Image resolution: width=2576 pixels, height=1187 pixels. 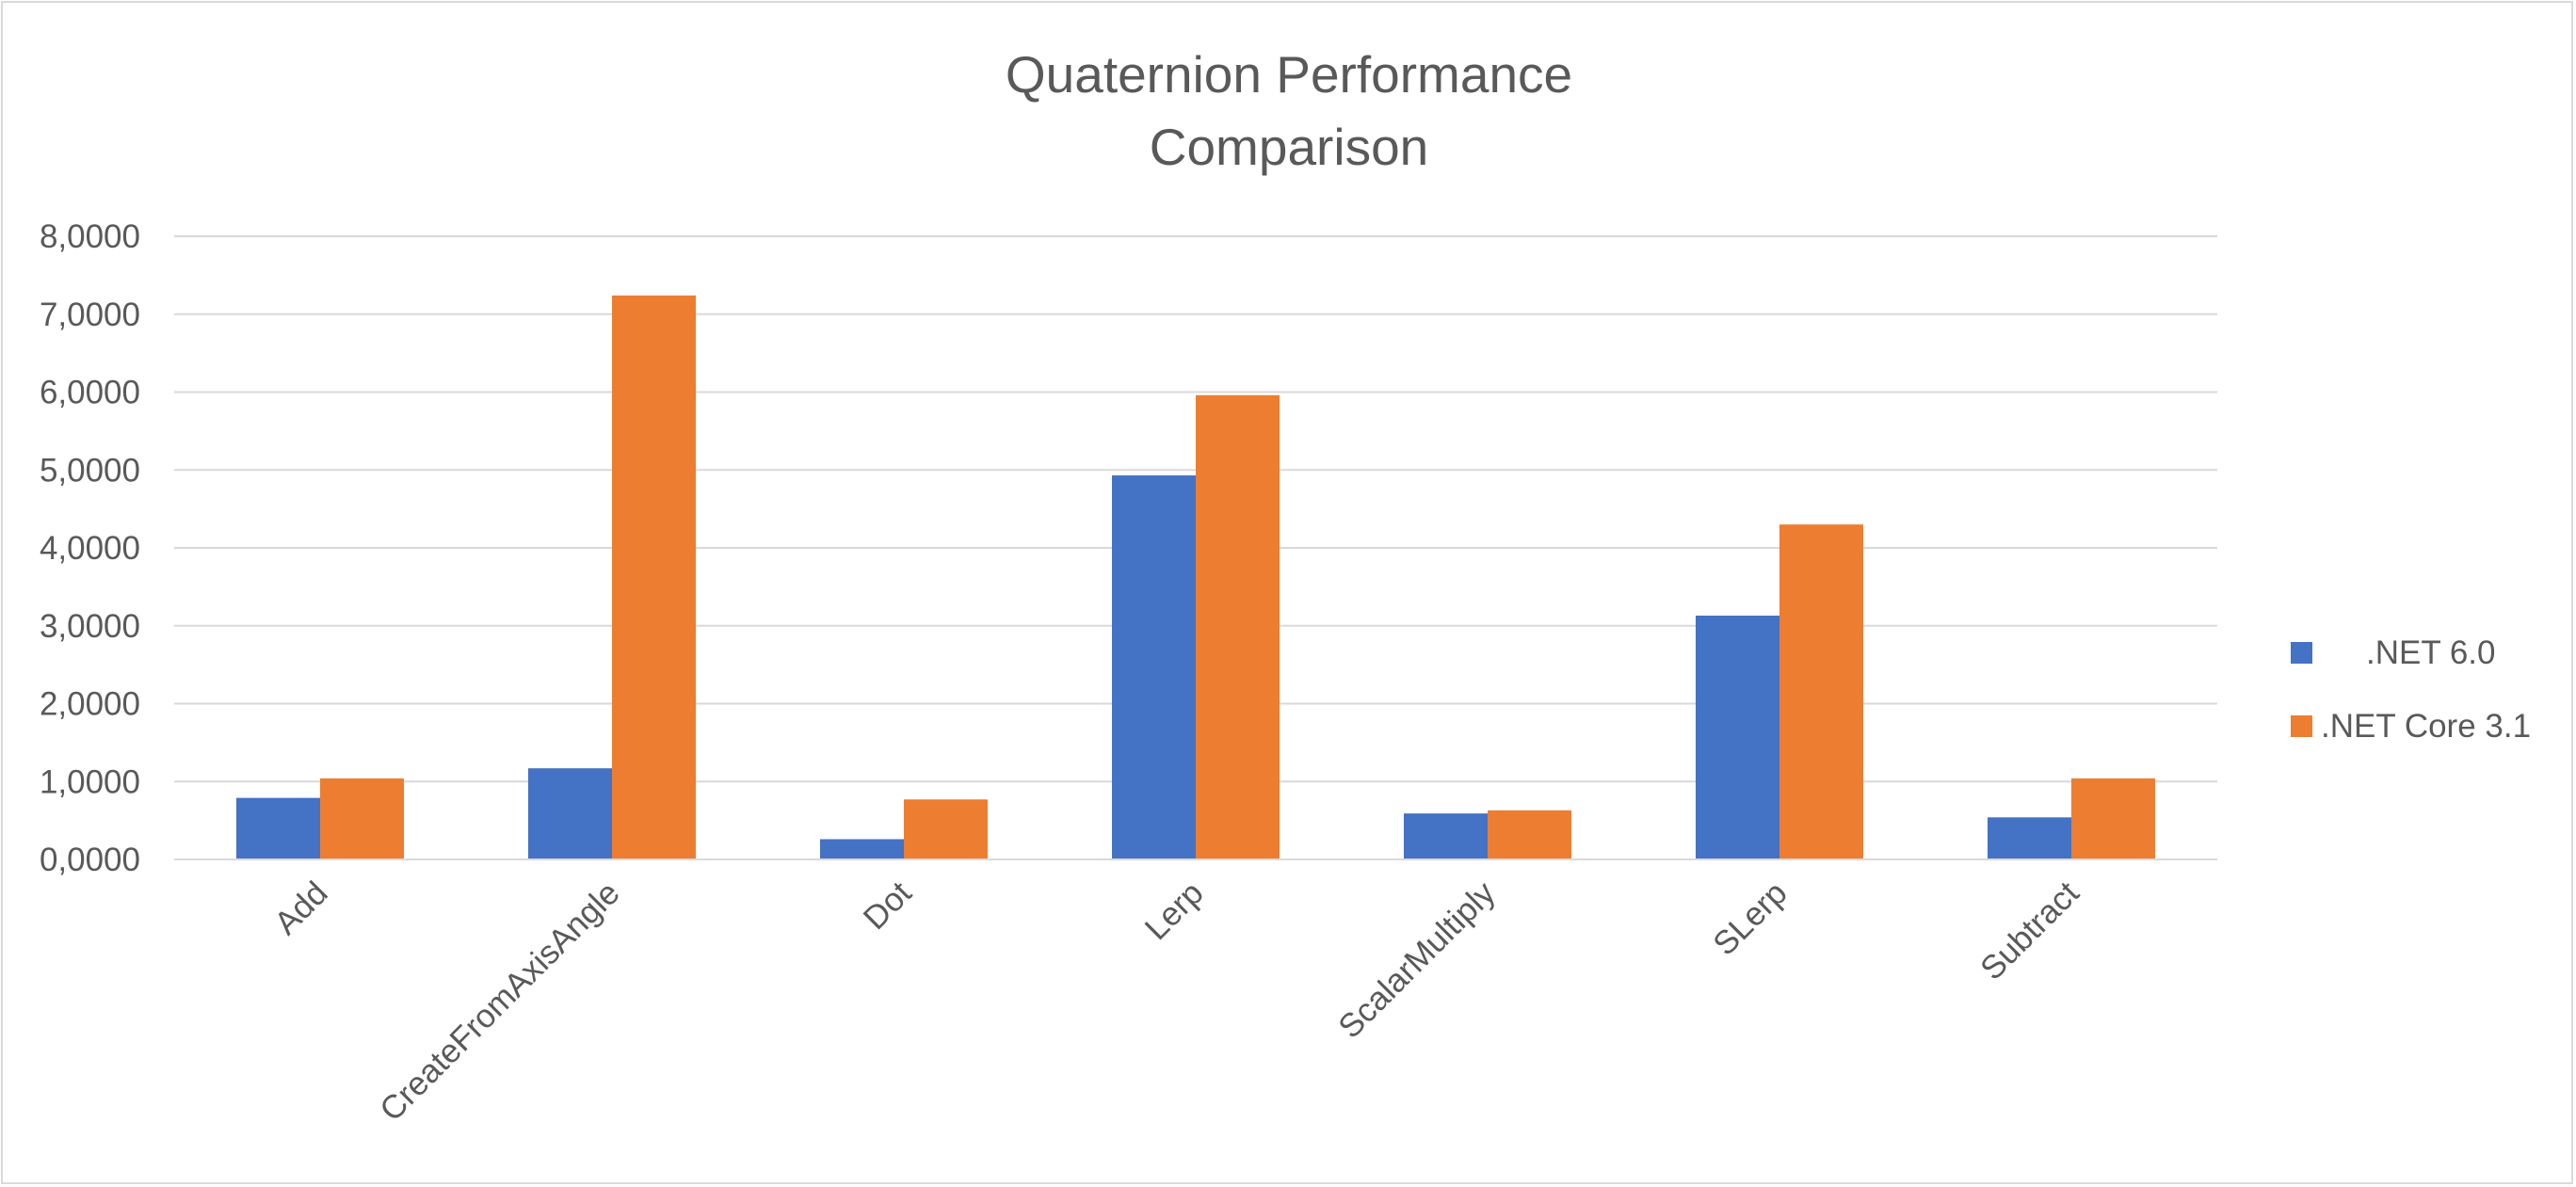 I want to click on legend: .NET 6.0 .NET Core 3.1, so click(x=2411, y=689).